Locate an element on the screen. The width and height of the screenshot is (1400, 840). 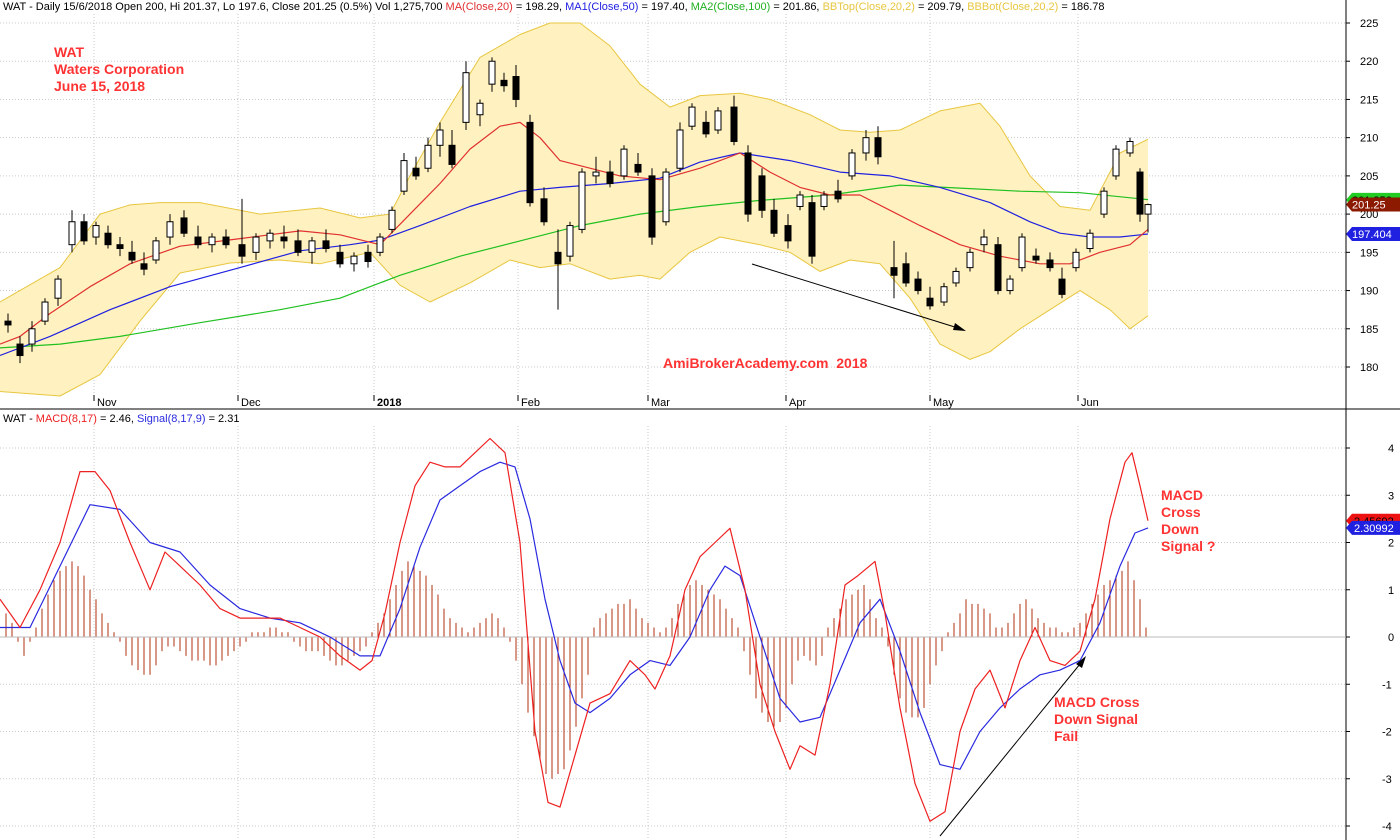
x-axis-label: Jun is located at coordinates (1090, 403).